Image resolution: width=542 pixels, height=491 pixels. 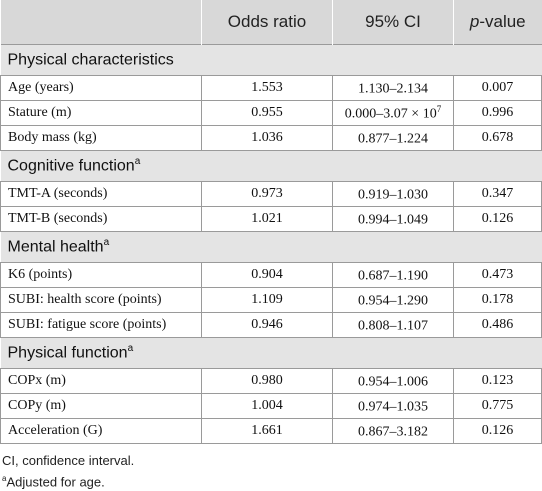 What do you see at coordinates (497, 300) in the screenshot?
I see `row-p-value: 0.178` at bounding box center [497, 300].